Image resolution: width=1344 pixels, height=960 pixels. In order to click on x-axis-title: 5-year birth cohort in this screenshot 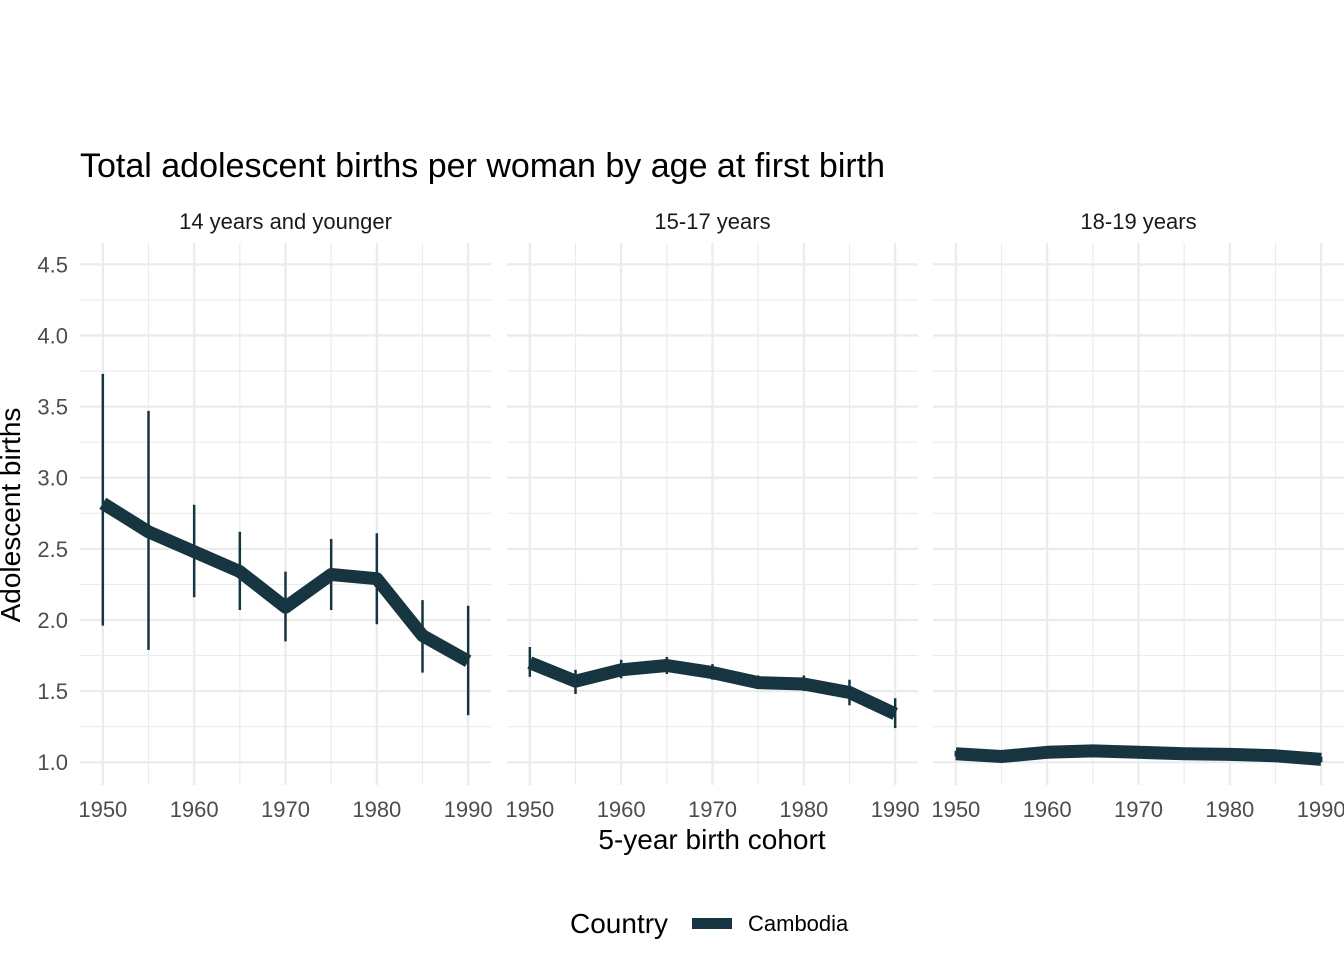, I will do `click(711, 839)`.